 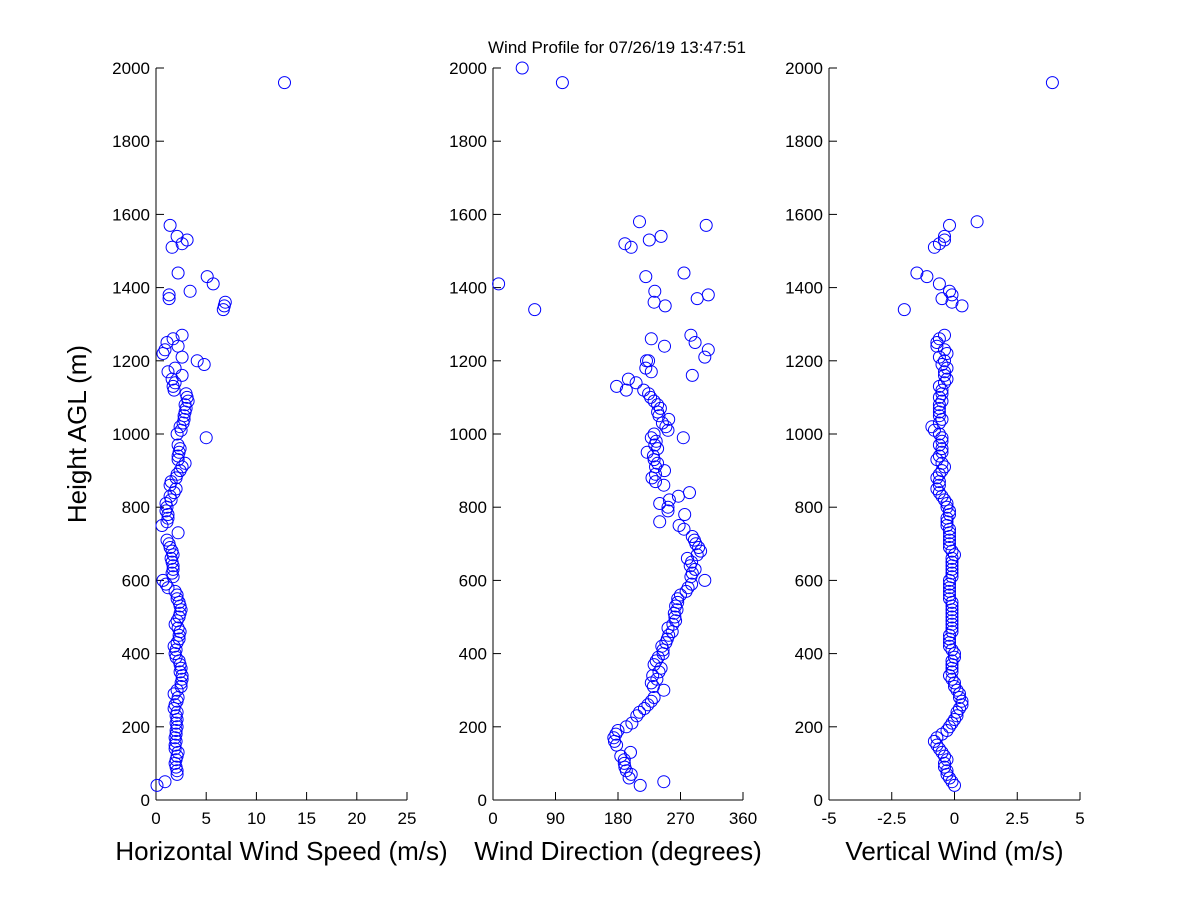 What do you see at coordinates (1017, 818) in the screenshot?
I see `vertical-wind-x-tick-label: 2.5` at bounding box center [1017, 818].